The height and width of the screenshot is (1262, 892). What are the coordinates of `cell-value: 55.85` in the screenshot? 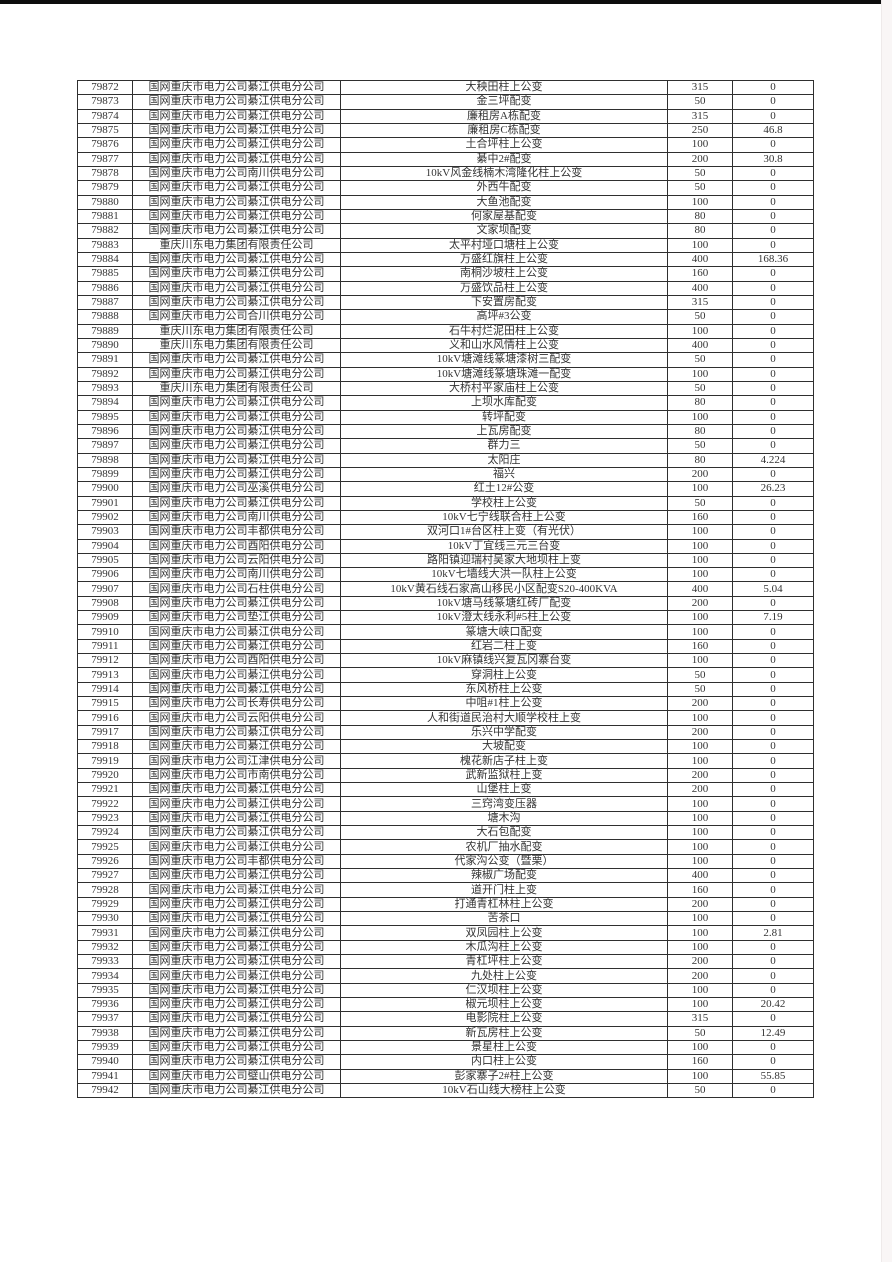 It's located at (773, 1076).